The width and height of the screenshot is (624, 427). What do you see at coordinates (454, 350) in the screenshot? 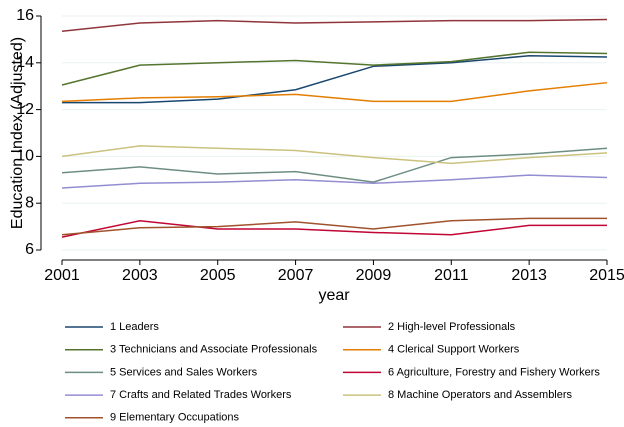
I see `legend-label: 4 Clerical Support Workers` at bounding box center [454, 350].